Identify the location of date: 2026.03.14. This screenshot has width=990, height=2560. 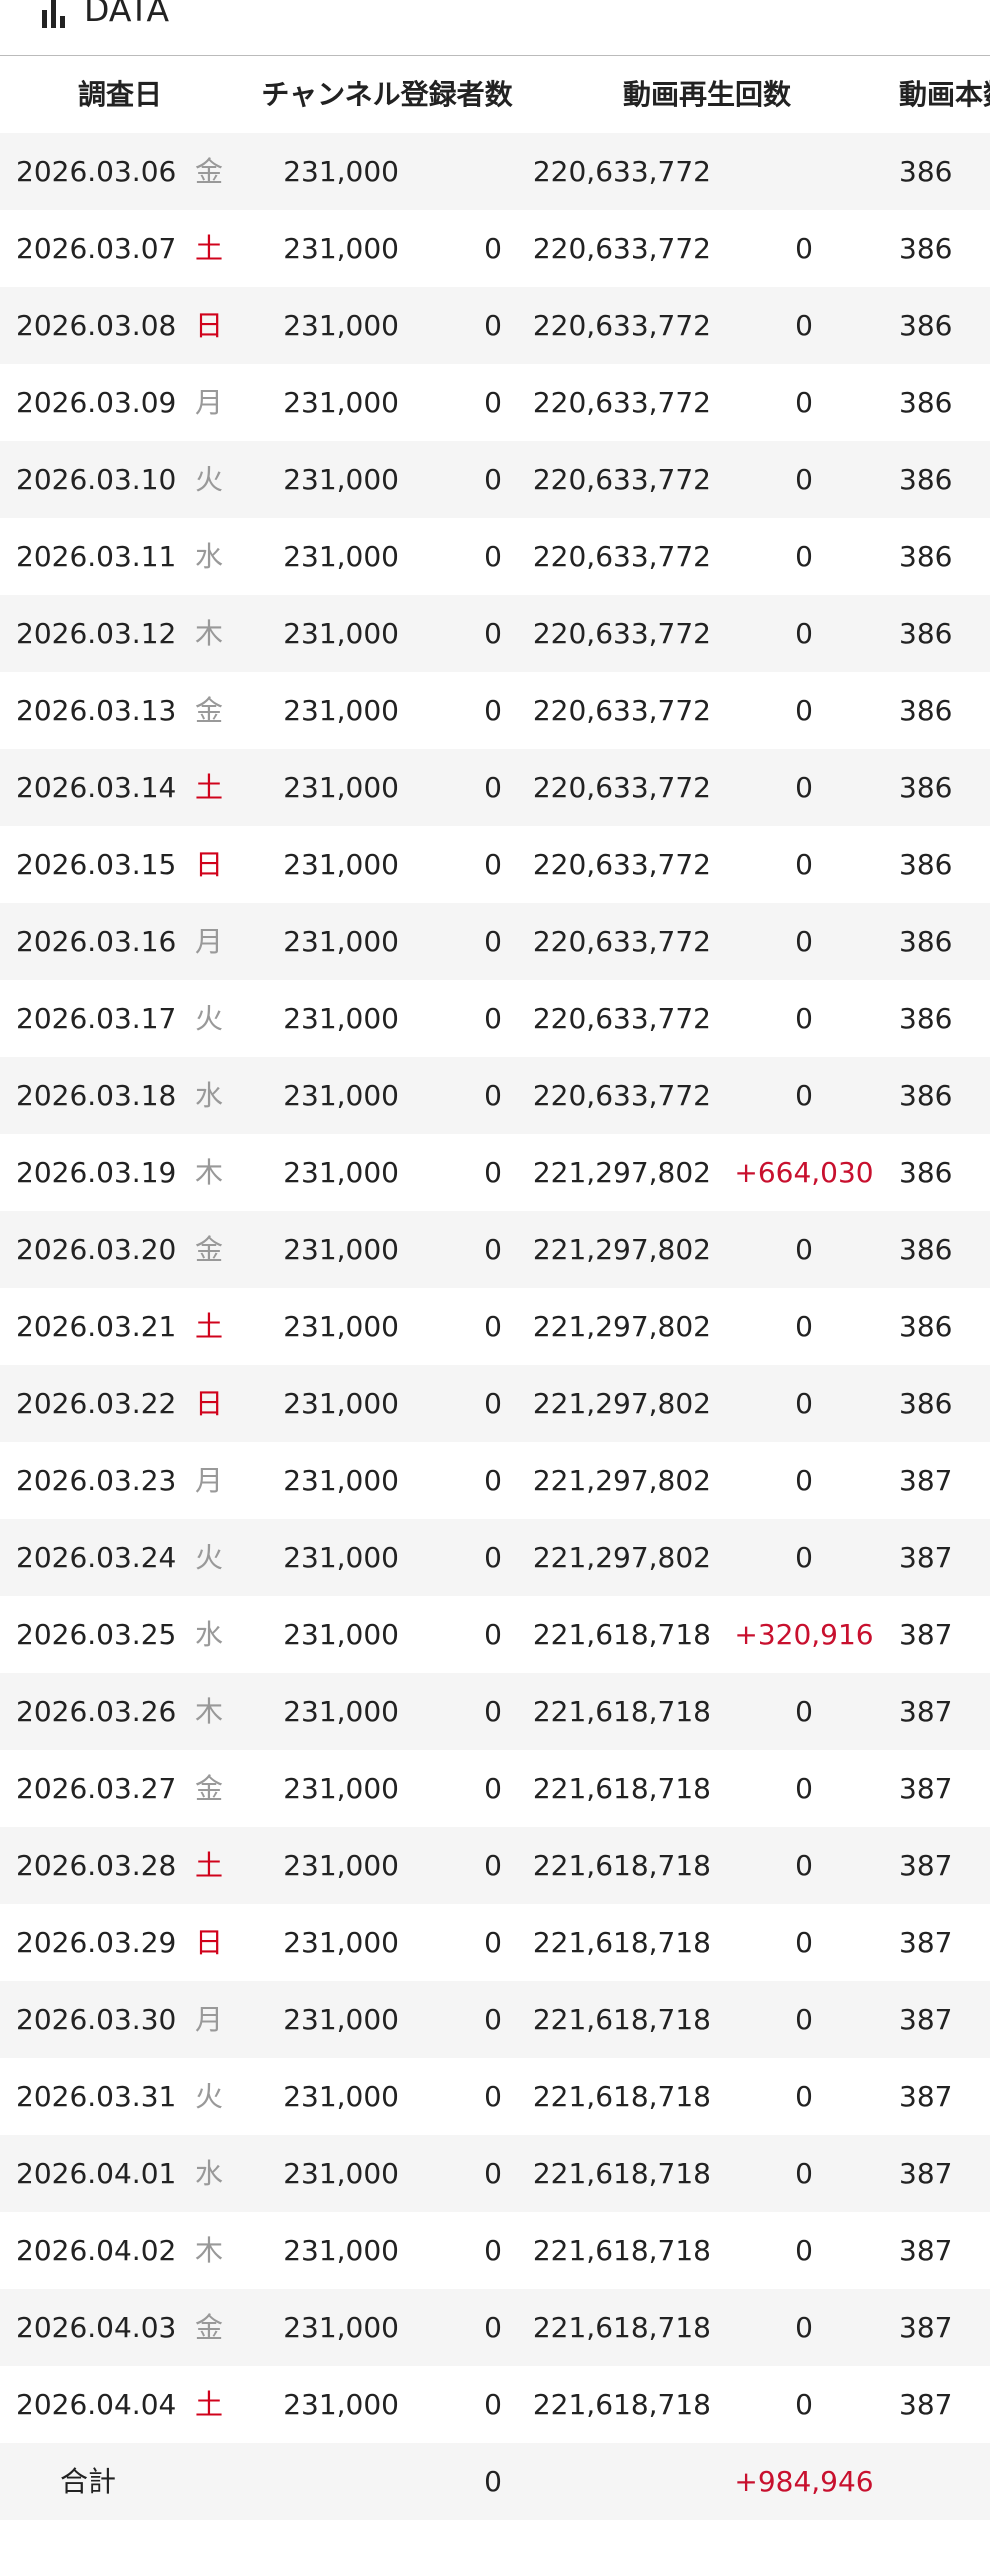
(96, 787).